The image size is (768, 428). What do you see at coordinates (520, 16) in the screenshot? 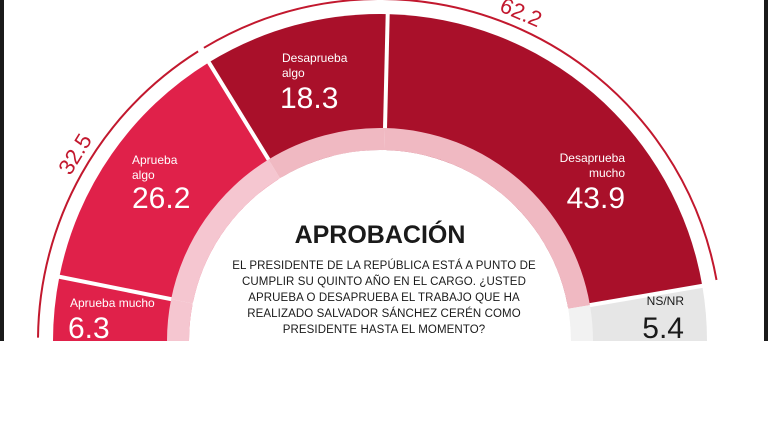
I see `total-label-2: 62.2` at bounding box center [520, 16].